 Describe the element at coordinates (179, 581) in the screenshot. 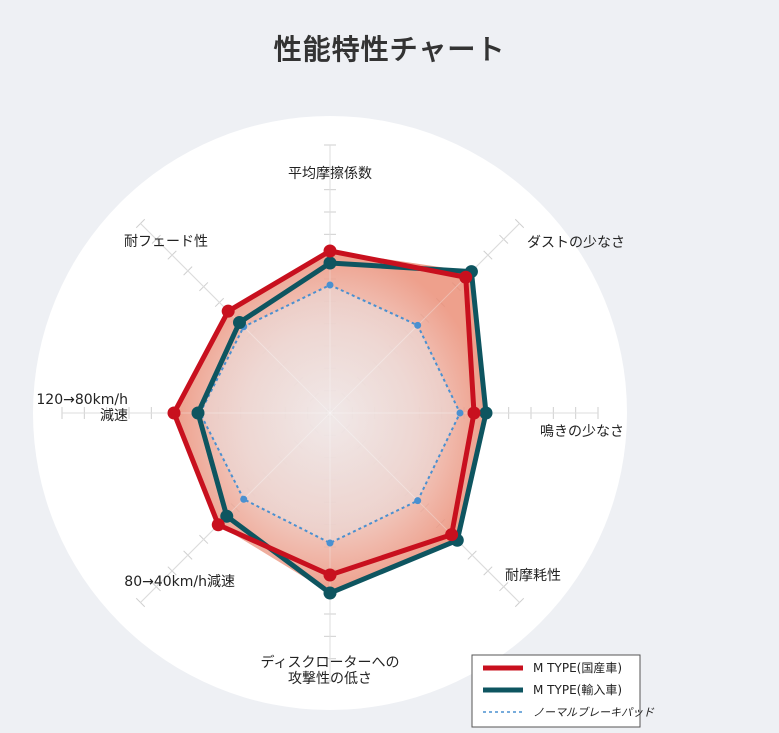

I see `axis-label: 80→40km/h減速` at that location.